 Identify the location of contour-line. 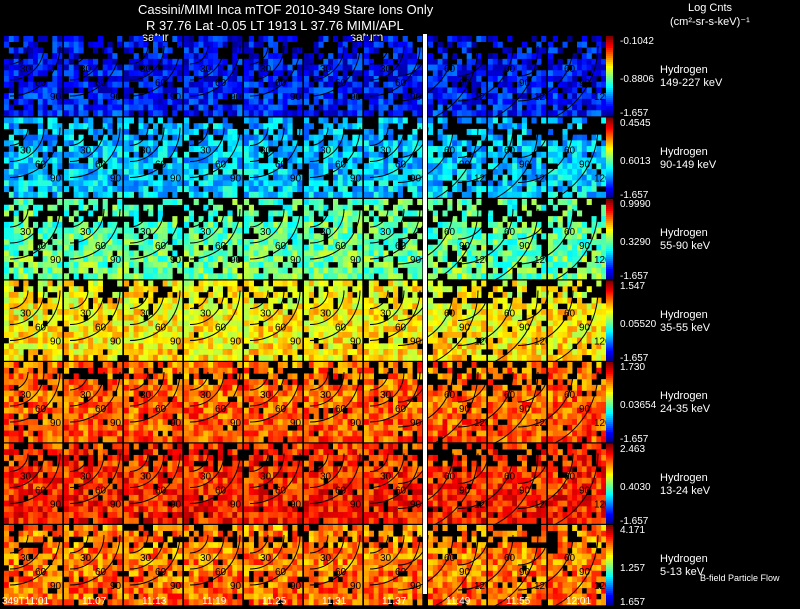
(79, 55).